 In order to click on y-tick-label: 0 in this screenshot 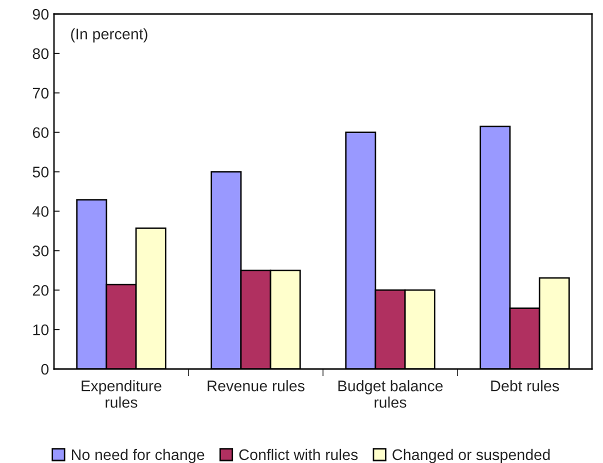, I will do `click(45, 369)`.